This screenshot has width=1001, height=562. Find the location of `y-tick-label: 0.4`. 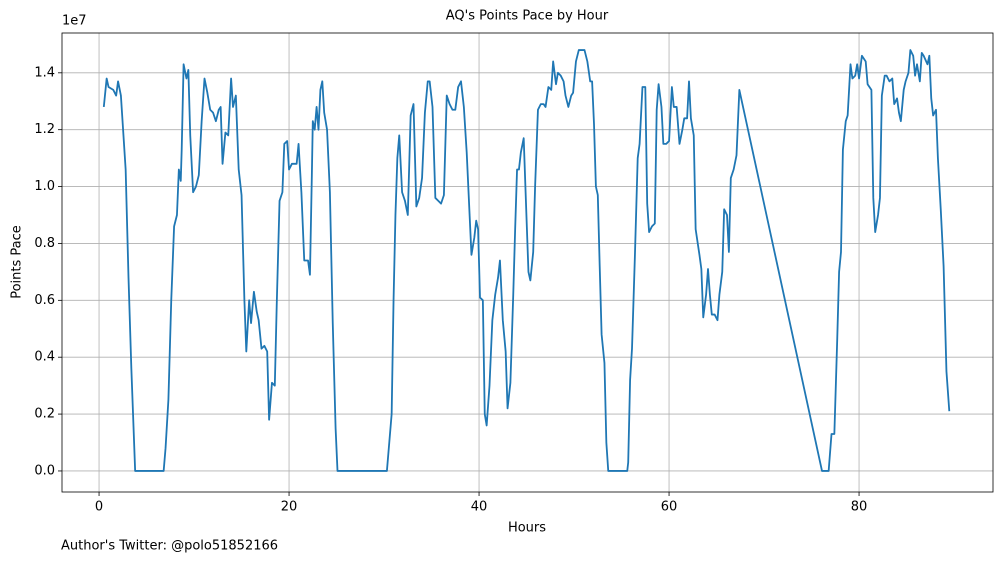

y-tick-label: 0.4 is located at coordinates (44, 357).